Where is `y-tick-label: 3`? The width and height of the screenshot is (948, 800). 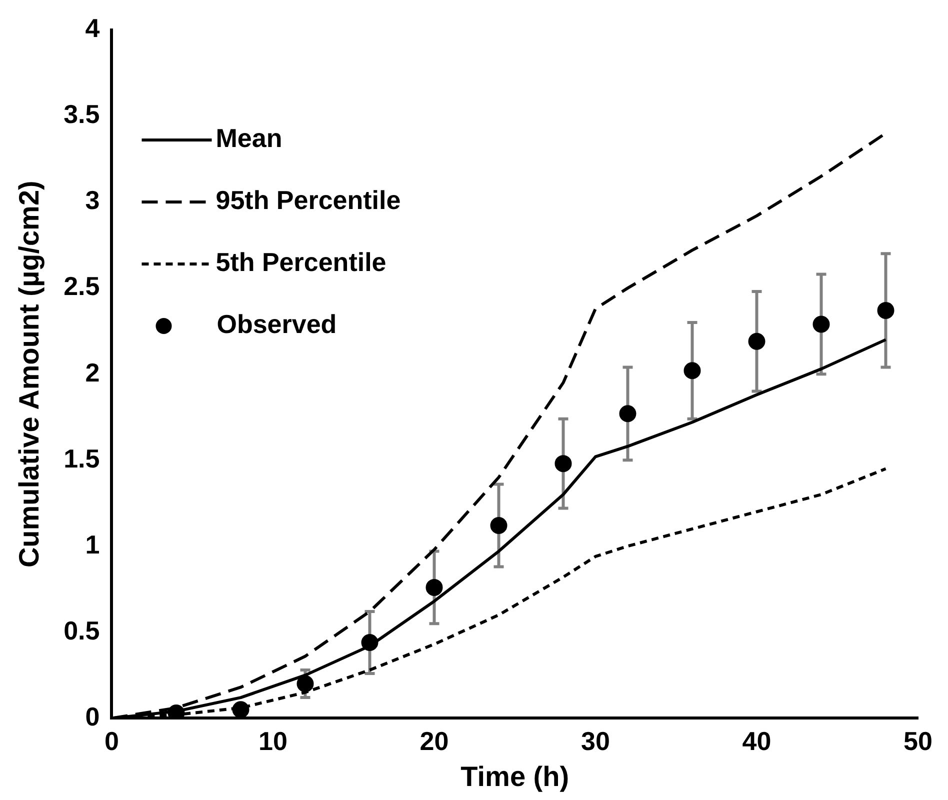
y-tick-label: 3 is located at coordinates (92, 200).